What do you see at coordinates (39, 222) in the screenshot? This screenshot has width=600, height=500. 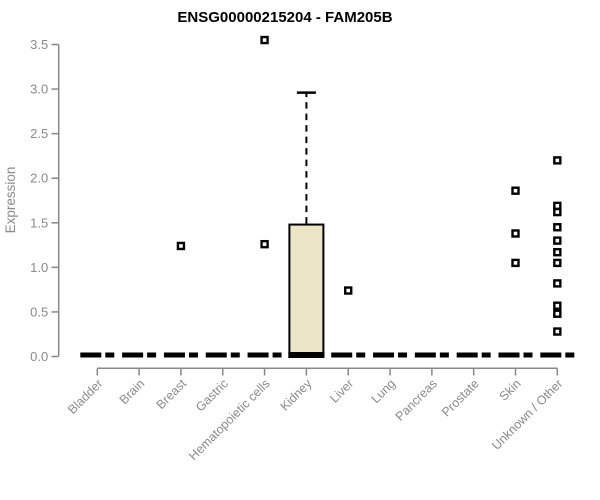 I see `y-tick-label: 1.5` at bounding box center [39, 222].